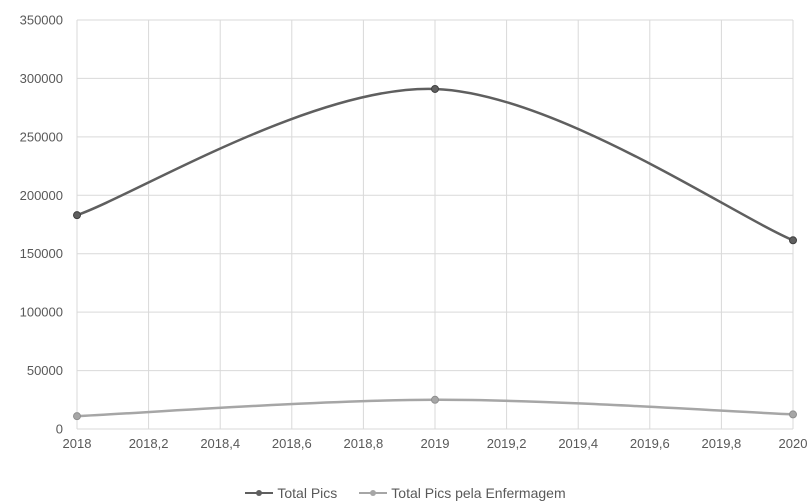 This screenshot has height=502, width=811. Describe the element at coordinates (793, 443) in the screenshot. I see `x-tick-label: 2020` at that location.